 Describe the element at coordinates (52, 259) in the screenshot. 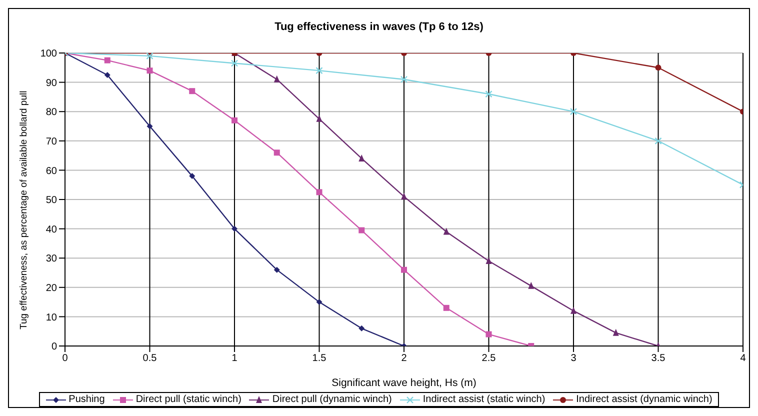

I see `y-tick-label: 30` at that location.